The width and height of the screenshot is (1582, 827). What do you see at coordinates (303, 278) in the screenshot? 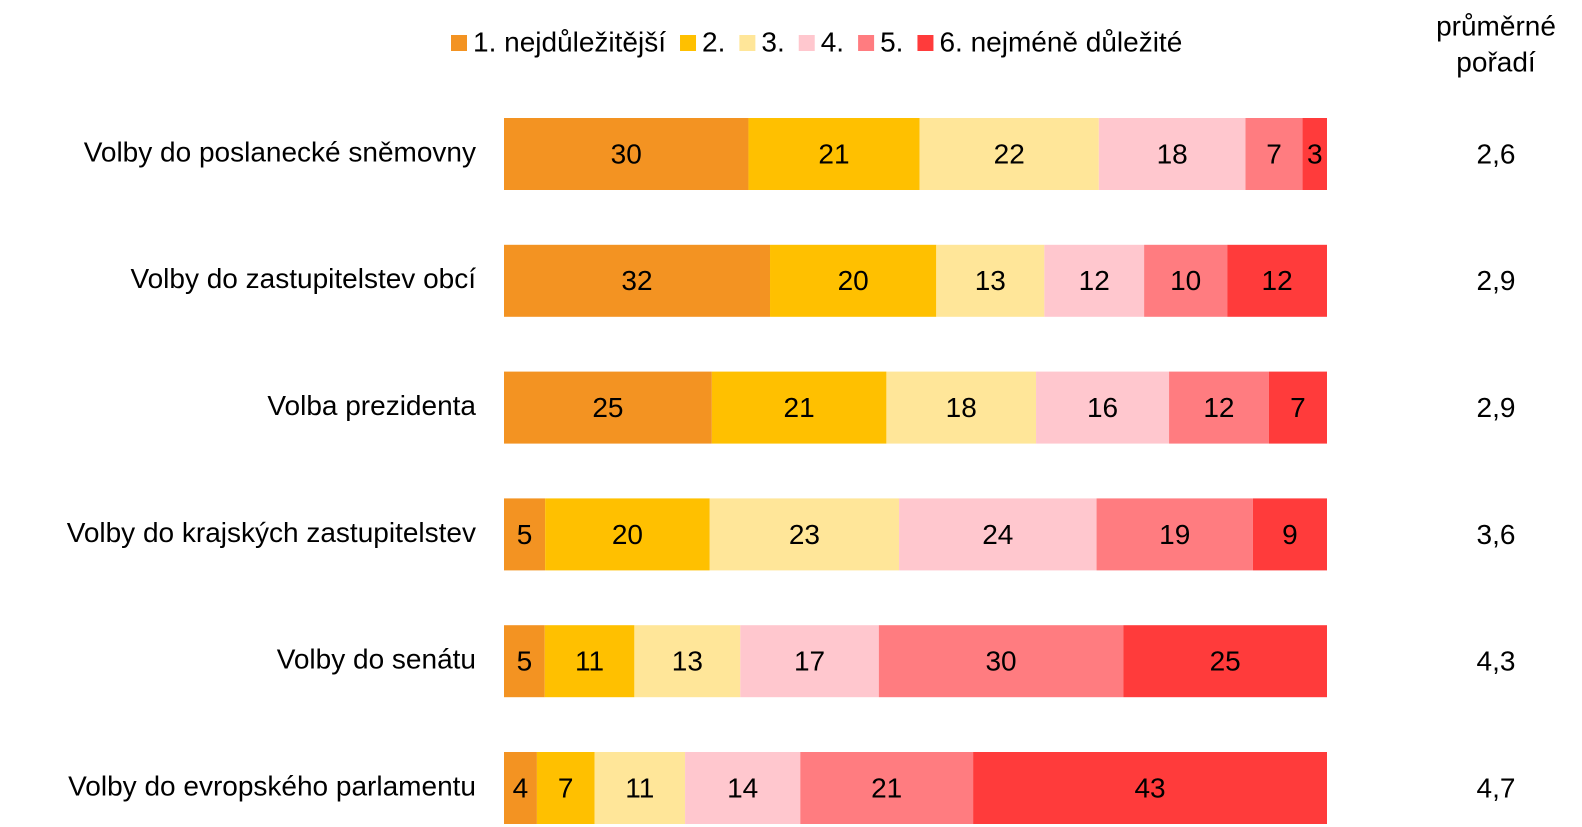
I see `category-label: Volby do zastupitelstev obcí` at bounding box center [303, 278].